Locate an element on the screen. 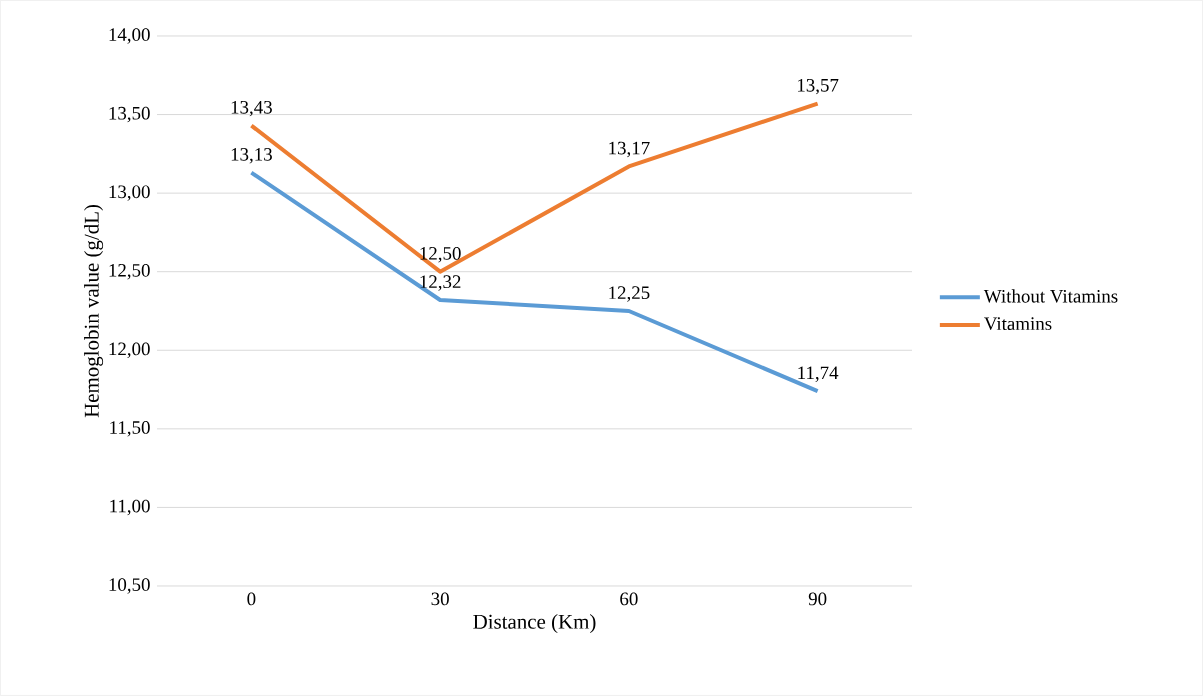  y-tick-label: 10,50 is located at coordinates (129, 586).